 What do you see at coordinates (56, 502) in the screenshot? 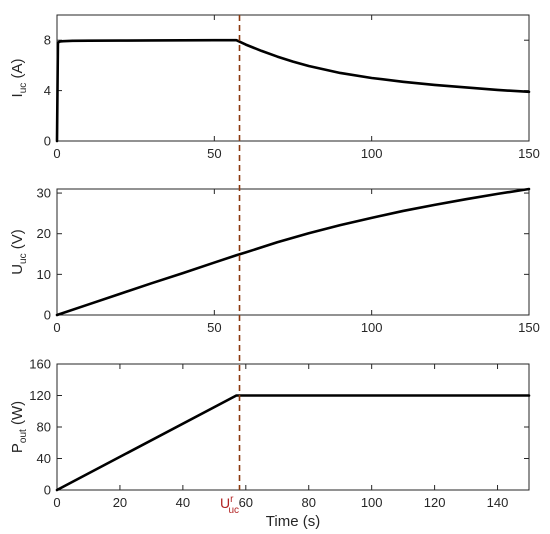
I see `x-tick-label-power: 0` at bounding box center [56, 502].